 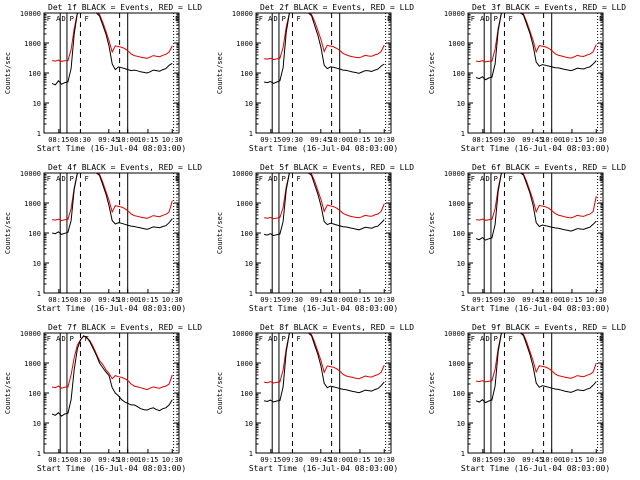 I want to click on x-tick-label: 08:15, so click(x=58, y=460).